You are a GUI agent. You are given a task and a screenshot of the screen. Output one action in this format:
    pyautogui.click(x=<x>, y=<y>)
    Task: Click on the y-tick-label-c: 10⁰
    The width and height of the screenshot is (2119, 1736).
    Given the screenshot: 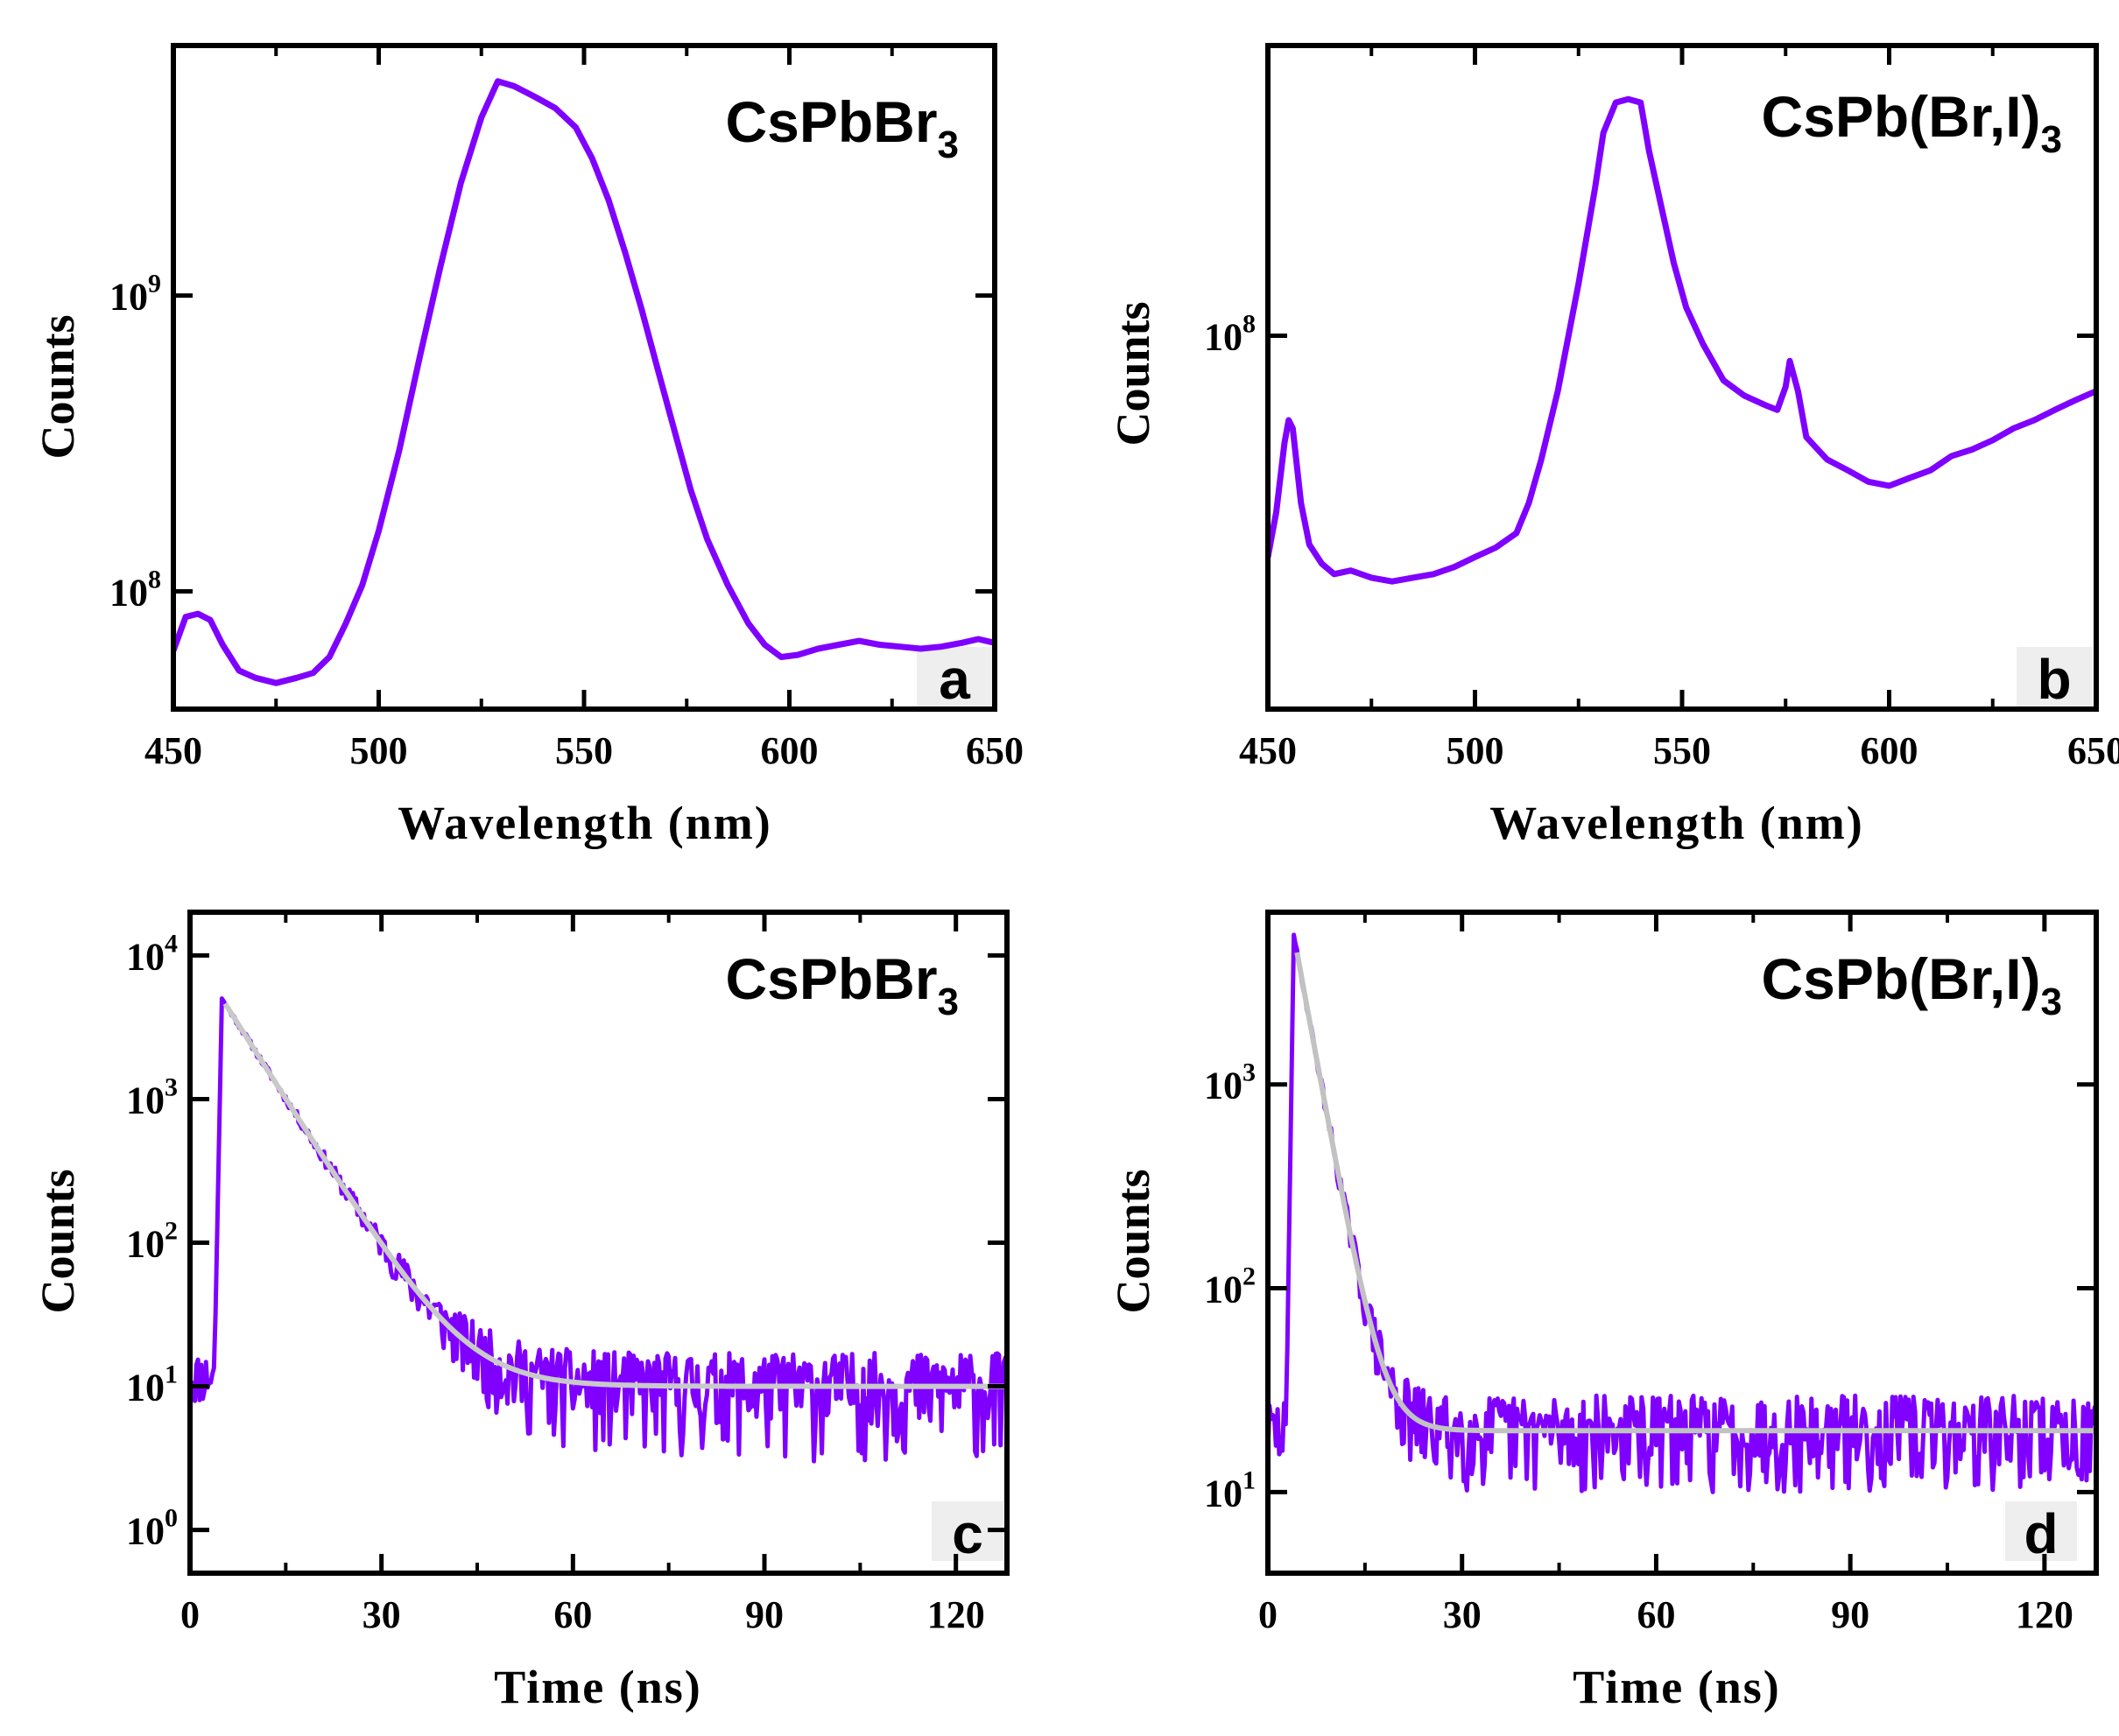 What is the action you would take?
    pyautogui.click(x=152, y=1528)
    